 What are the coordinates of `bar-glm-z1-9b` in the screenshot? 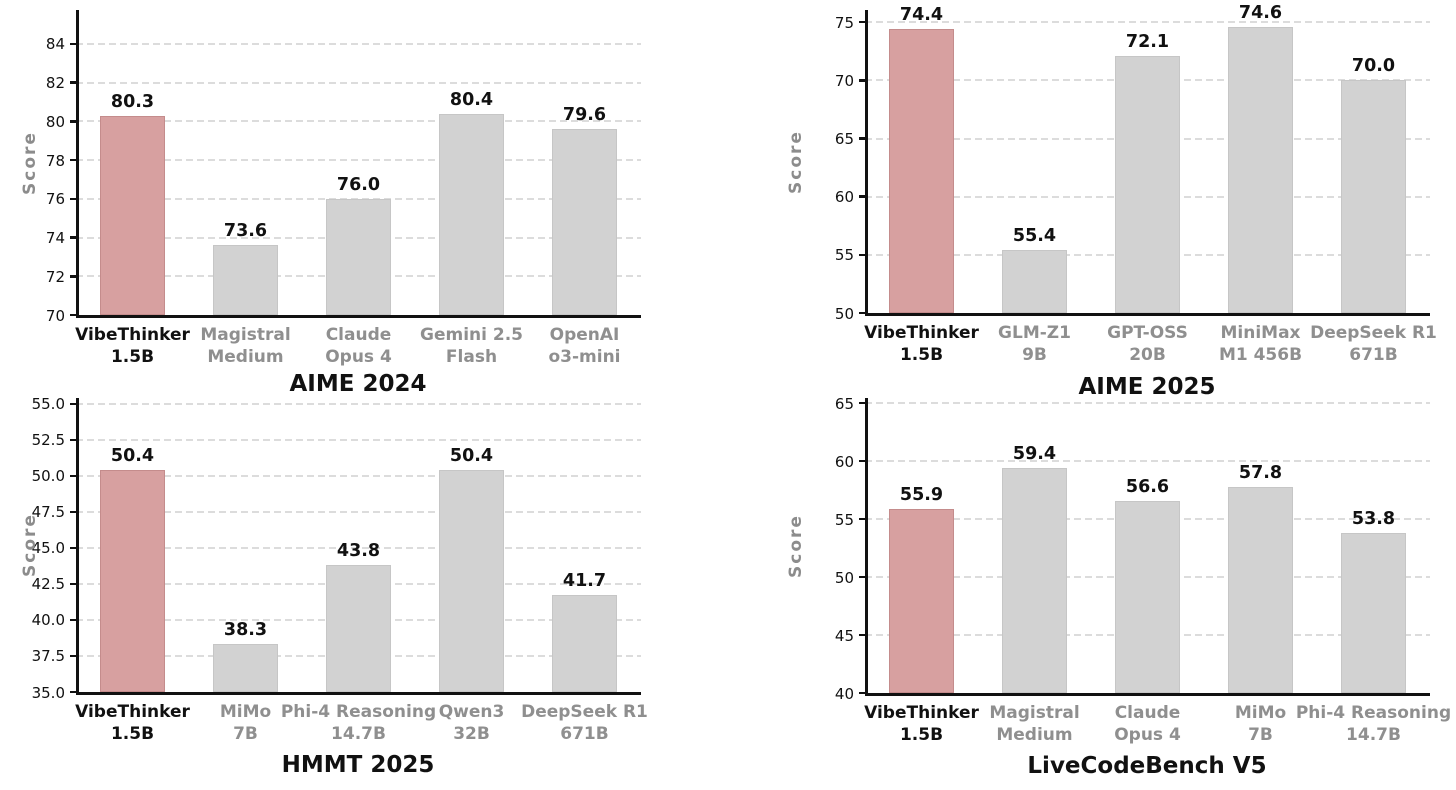 It's located at (1034, 281).